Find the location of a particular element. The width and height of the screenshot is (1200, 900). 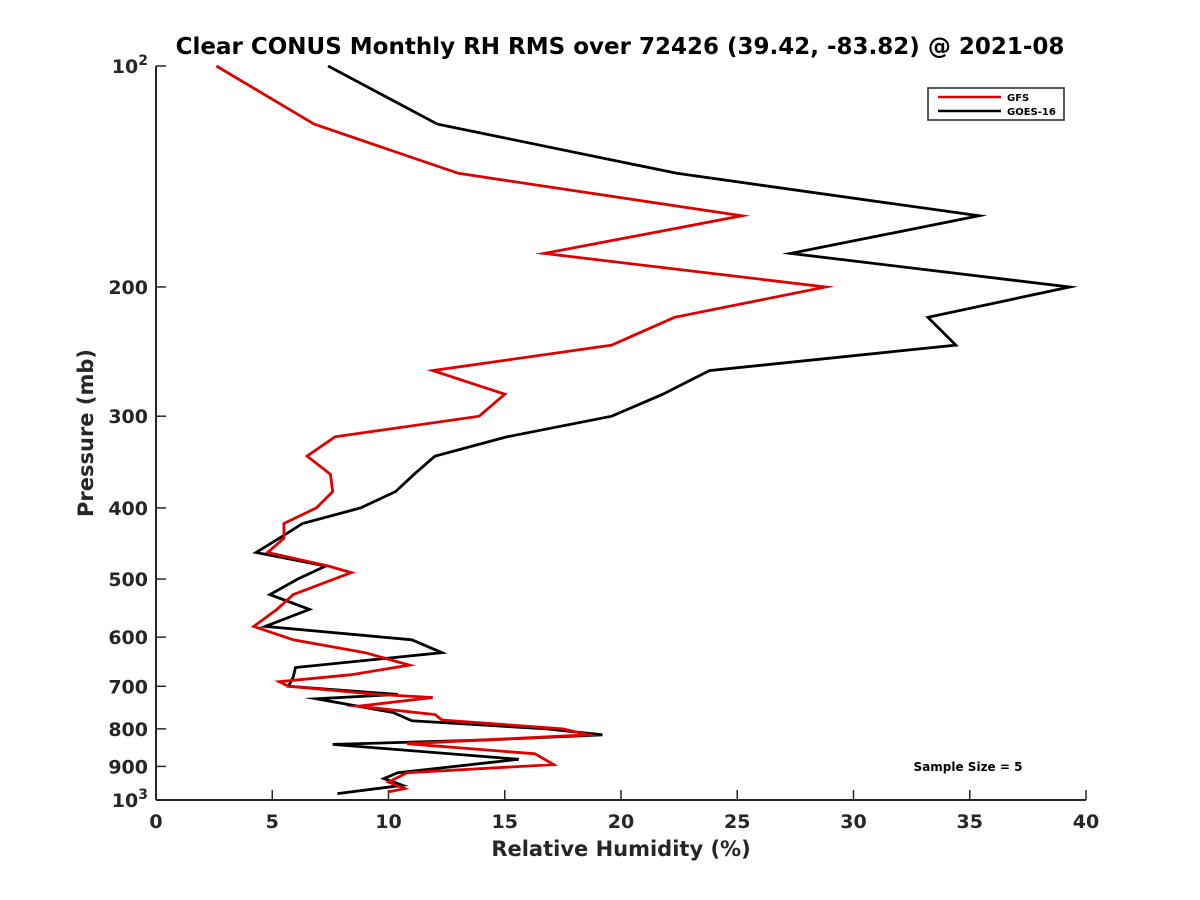

y-tick-label: 200 is located at coordinates (128, 288).